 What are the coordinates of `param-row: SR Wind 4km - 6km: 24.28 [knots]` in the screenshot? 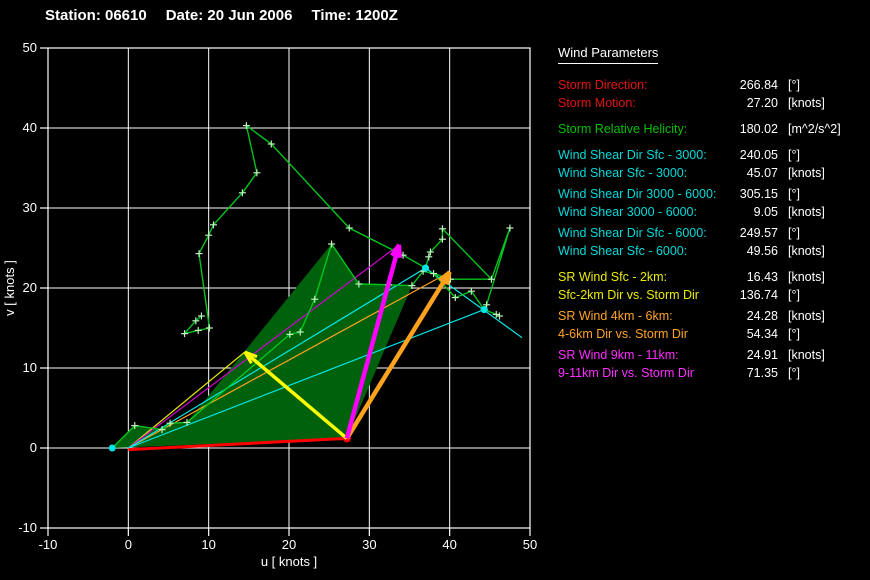 It's located at (710, 316).